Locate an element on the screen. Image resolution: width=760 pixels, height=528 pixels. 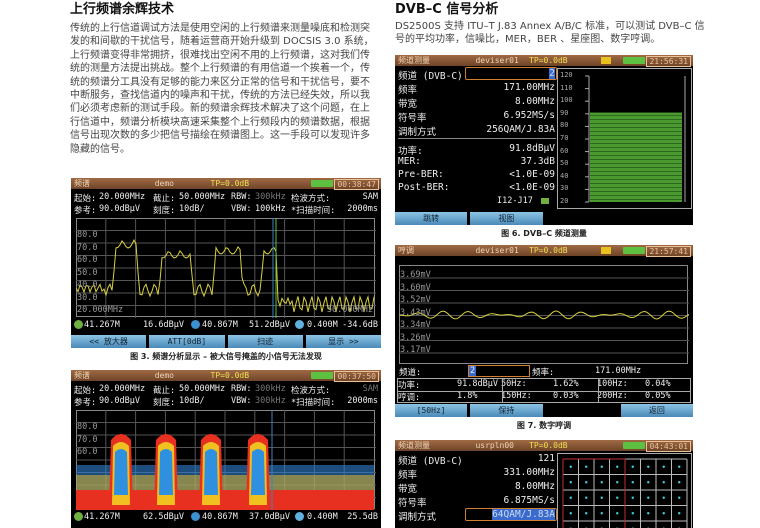
y-tick-label: 60 is located at coordinates (564, 150).